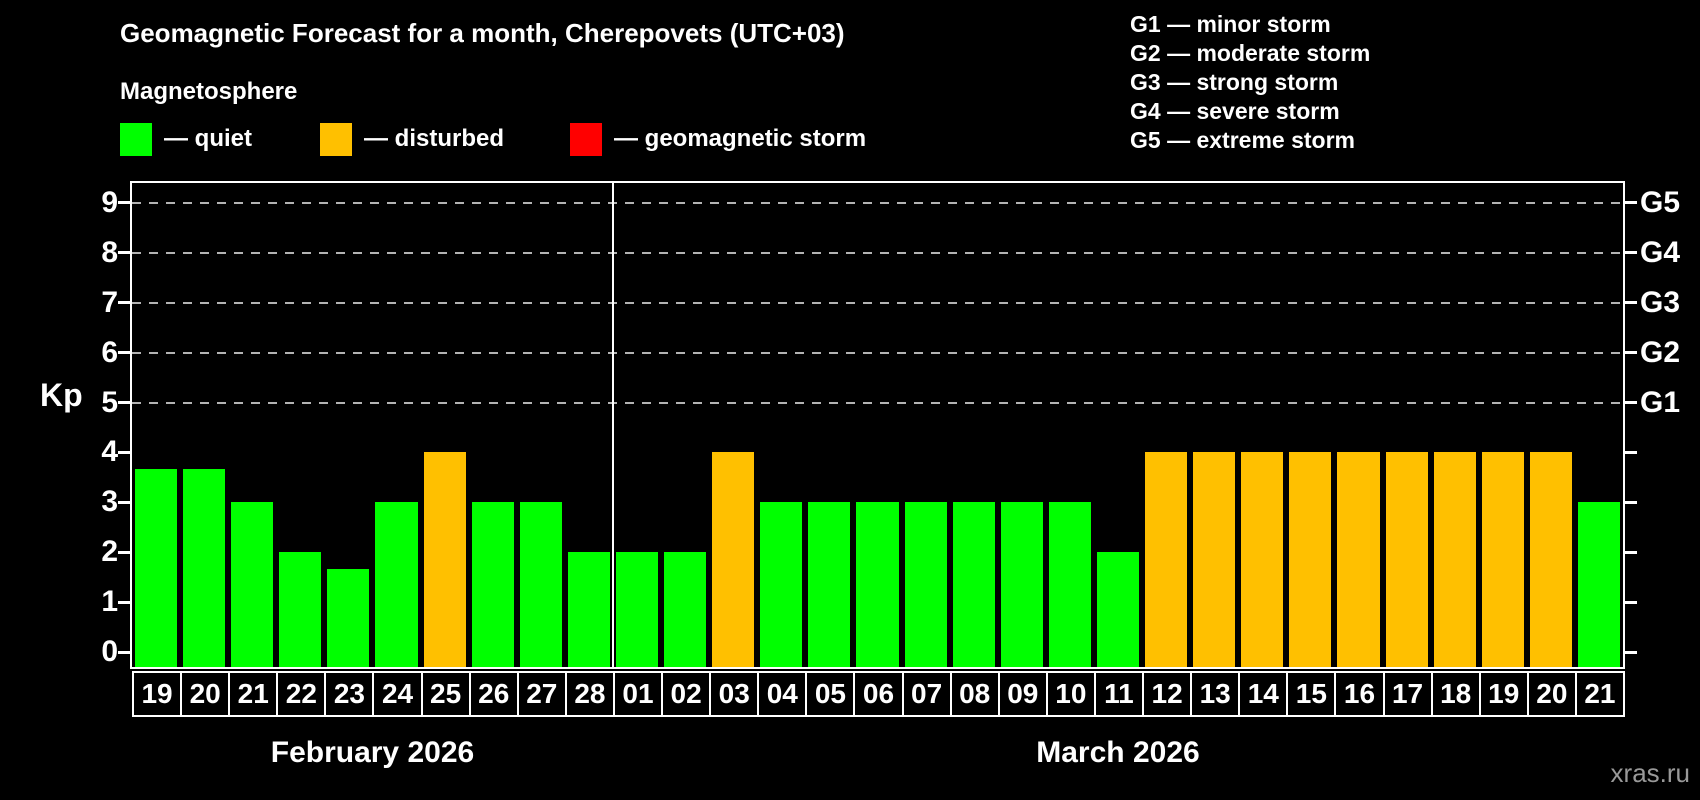  I want to click on storm-scale-line: G2 — moderate storm, so click(1250, 53).